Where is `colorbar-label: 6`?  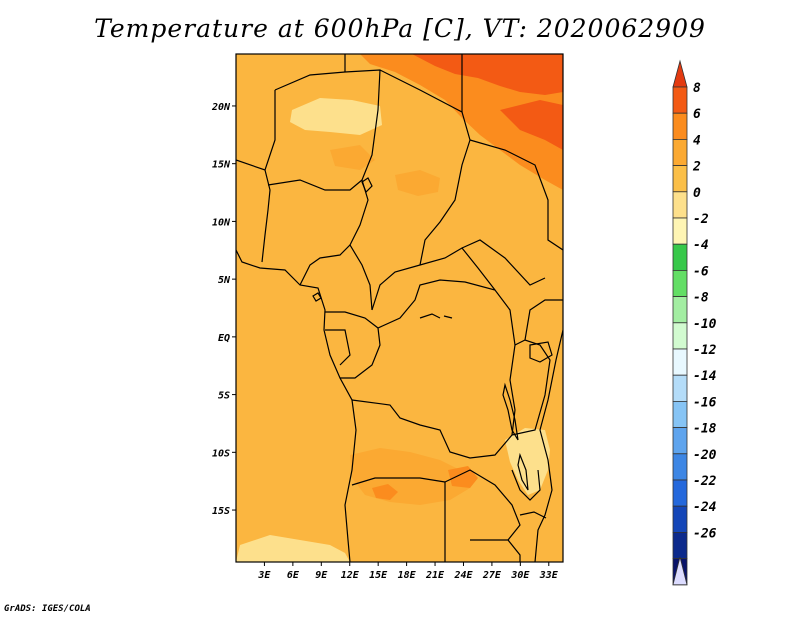
colorbar-label: 6 is located at coordinates (697, 114).